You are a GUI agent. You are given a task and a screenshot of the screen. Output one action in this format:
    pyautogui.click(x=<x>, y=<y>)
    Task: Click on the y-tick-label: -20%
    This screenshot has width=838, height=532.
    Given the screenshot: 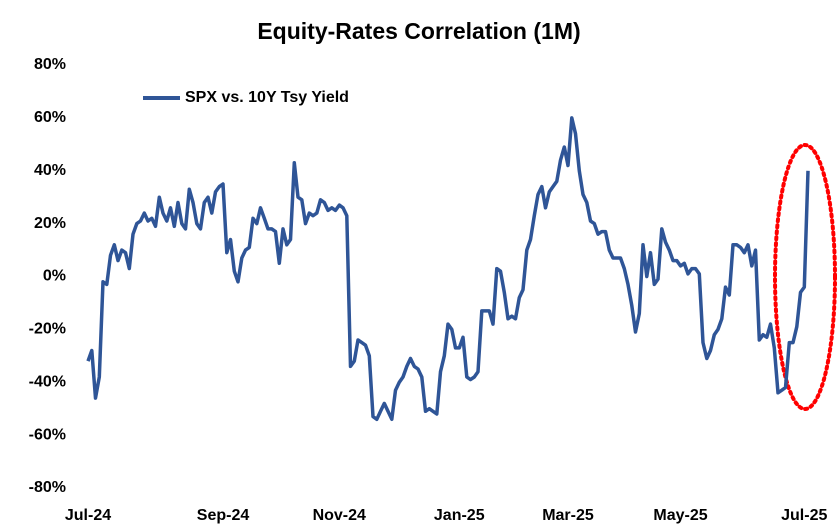 What is the action you would take?
    pyautogui.click(x=47, y=329)
    